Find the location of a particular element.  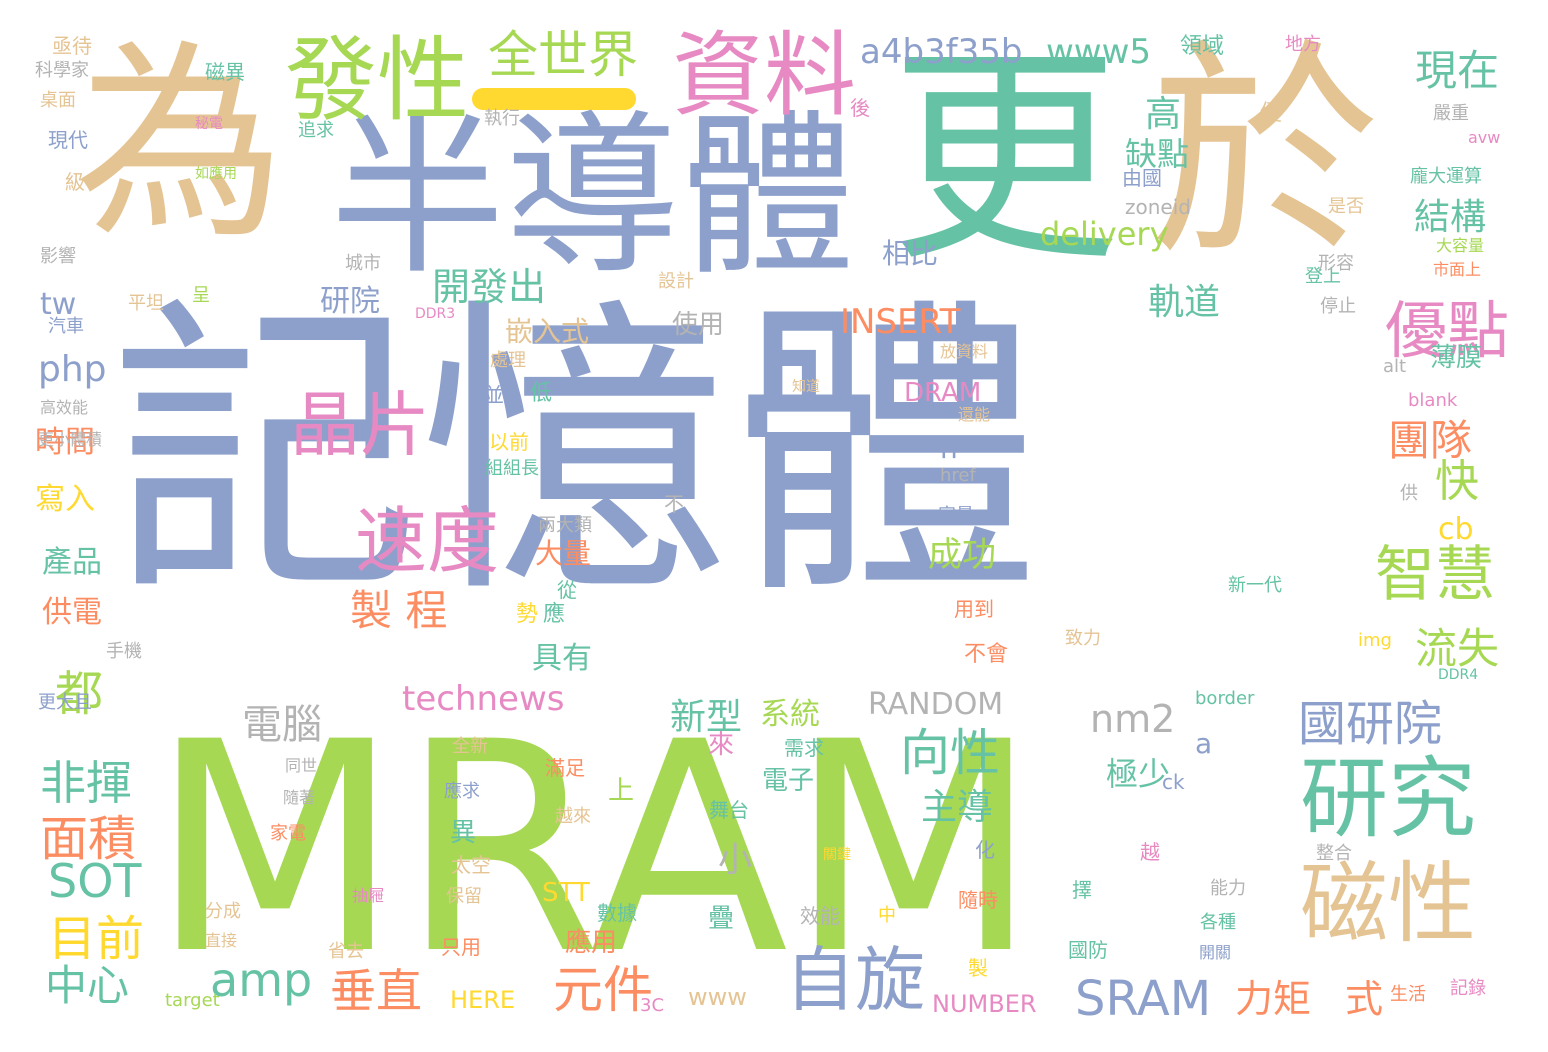

cloud-word: technews is located at coordinates (483, 699).